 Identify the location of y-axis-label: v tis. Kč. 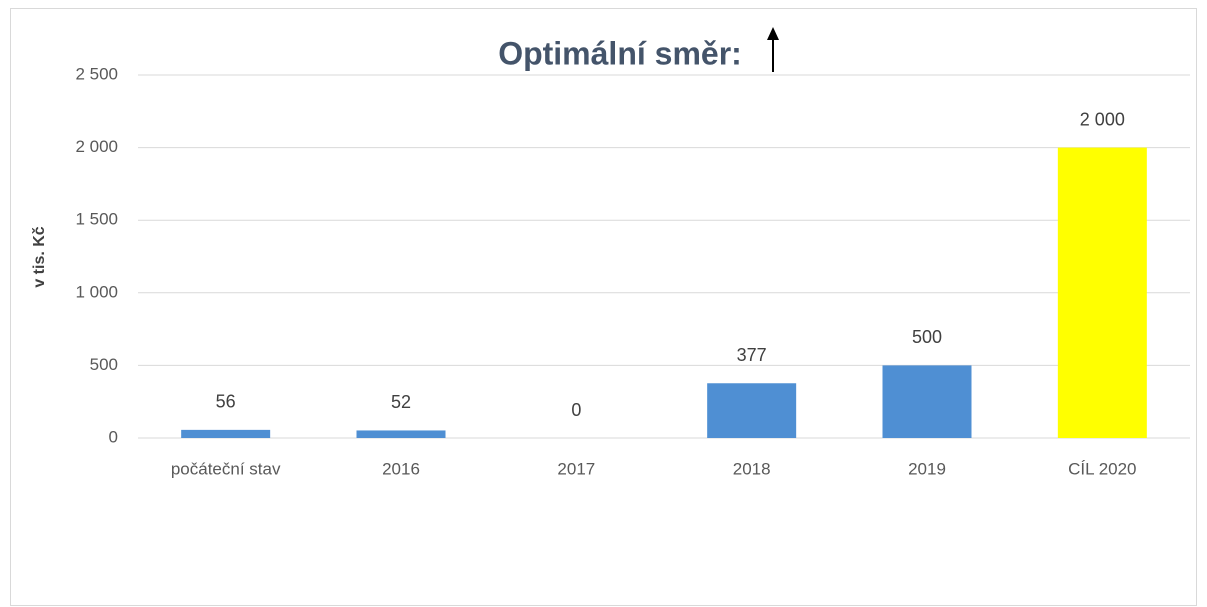
(39, 256).